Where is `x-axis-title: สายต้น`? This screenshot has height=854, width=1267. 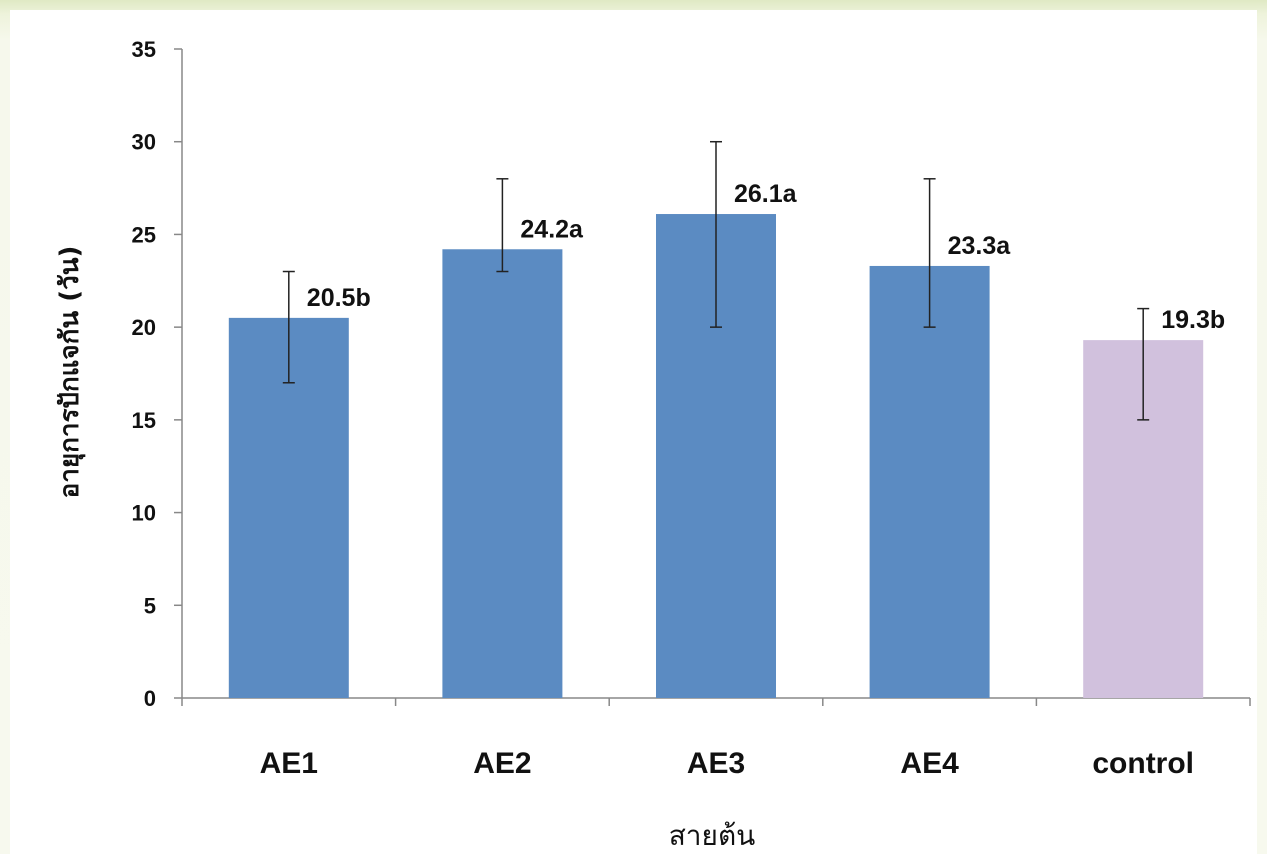 x-axis-title: สายต้น is located at coordinates (712, 835).